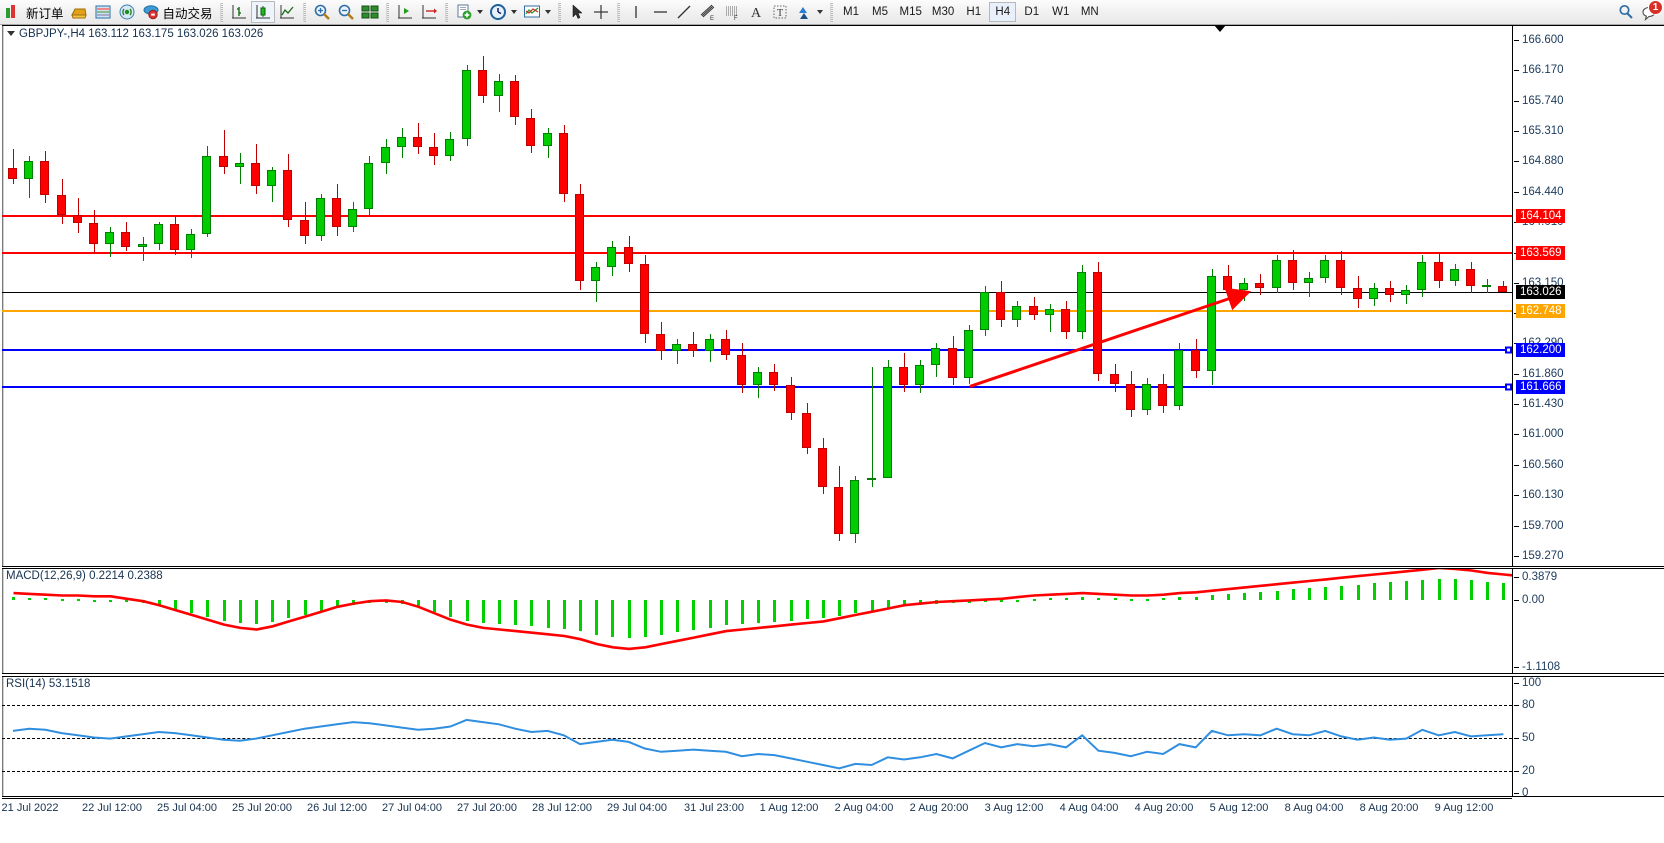 The height and width of the screenshot is (843, 1664). What do you see at coordinates (1003, 12) in the screenshot?
I see `timeframe-h4: H4` at bounding box center [1003, 12].